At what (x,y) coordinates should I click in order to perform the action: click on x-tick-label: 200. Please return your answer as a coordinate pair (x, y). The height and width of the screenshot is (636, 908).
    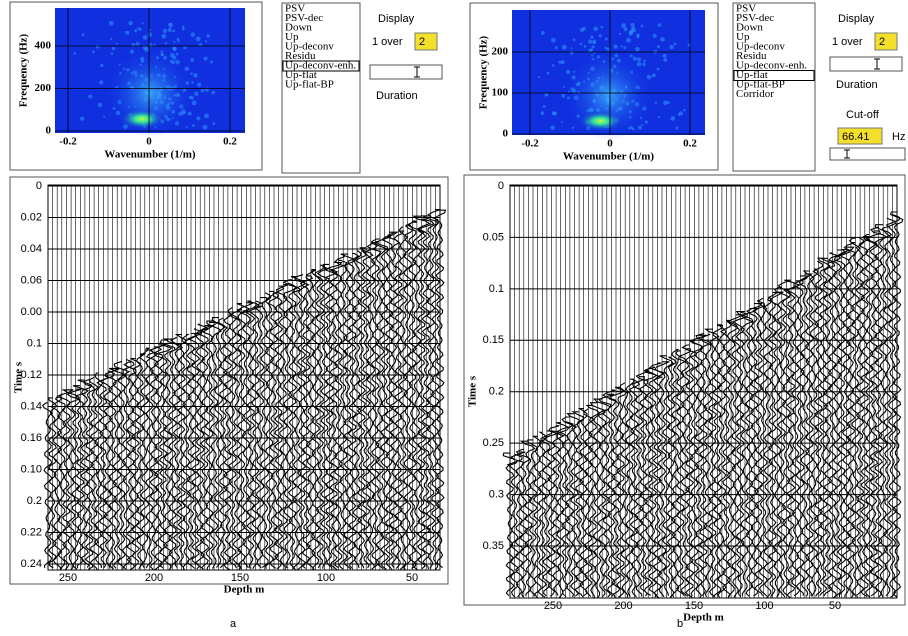
    Looking at the image, I should click on (623, 606).